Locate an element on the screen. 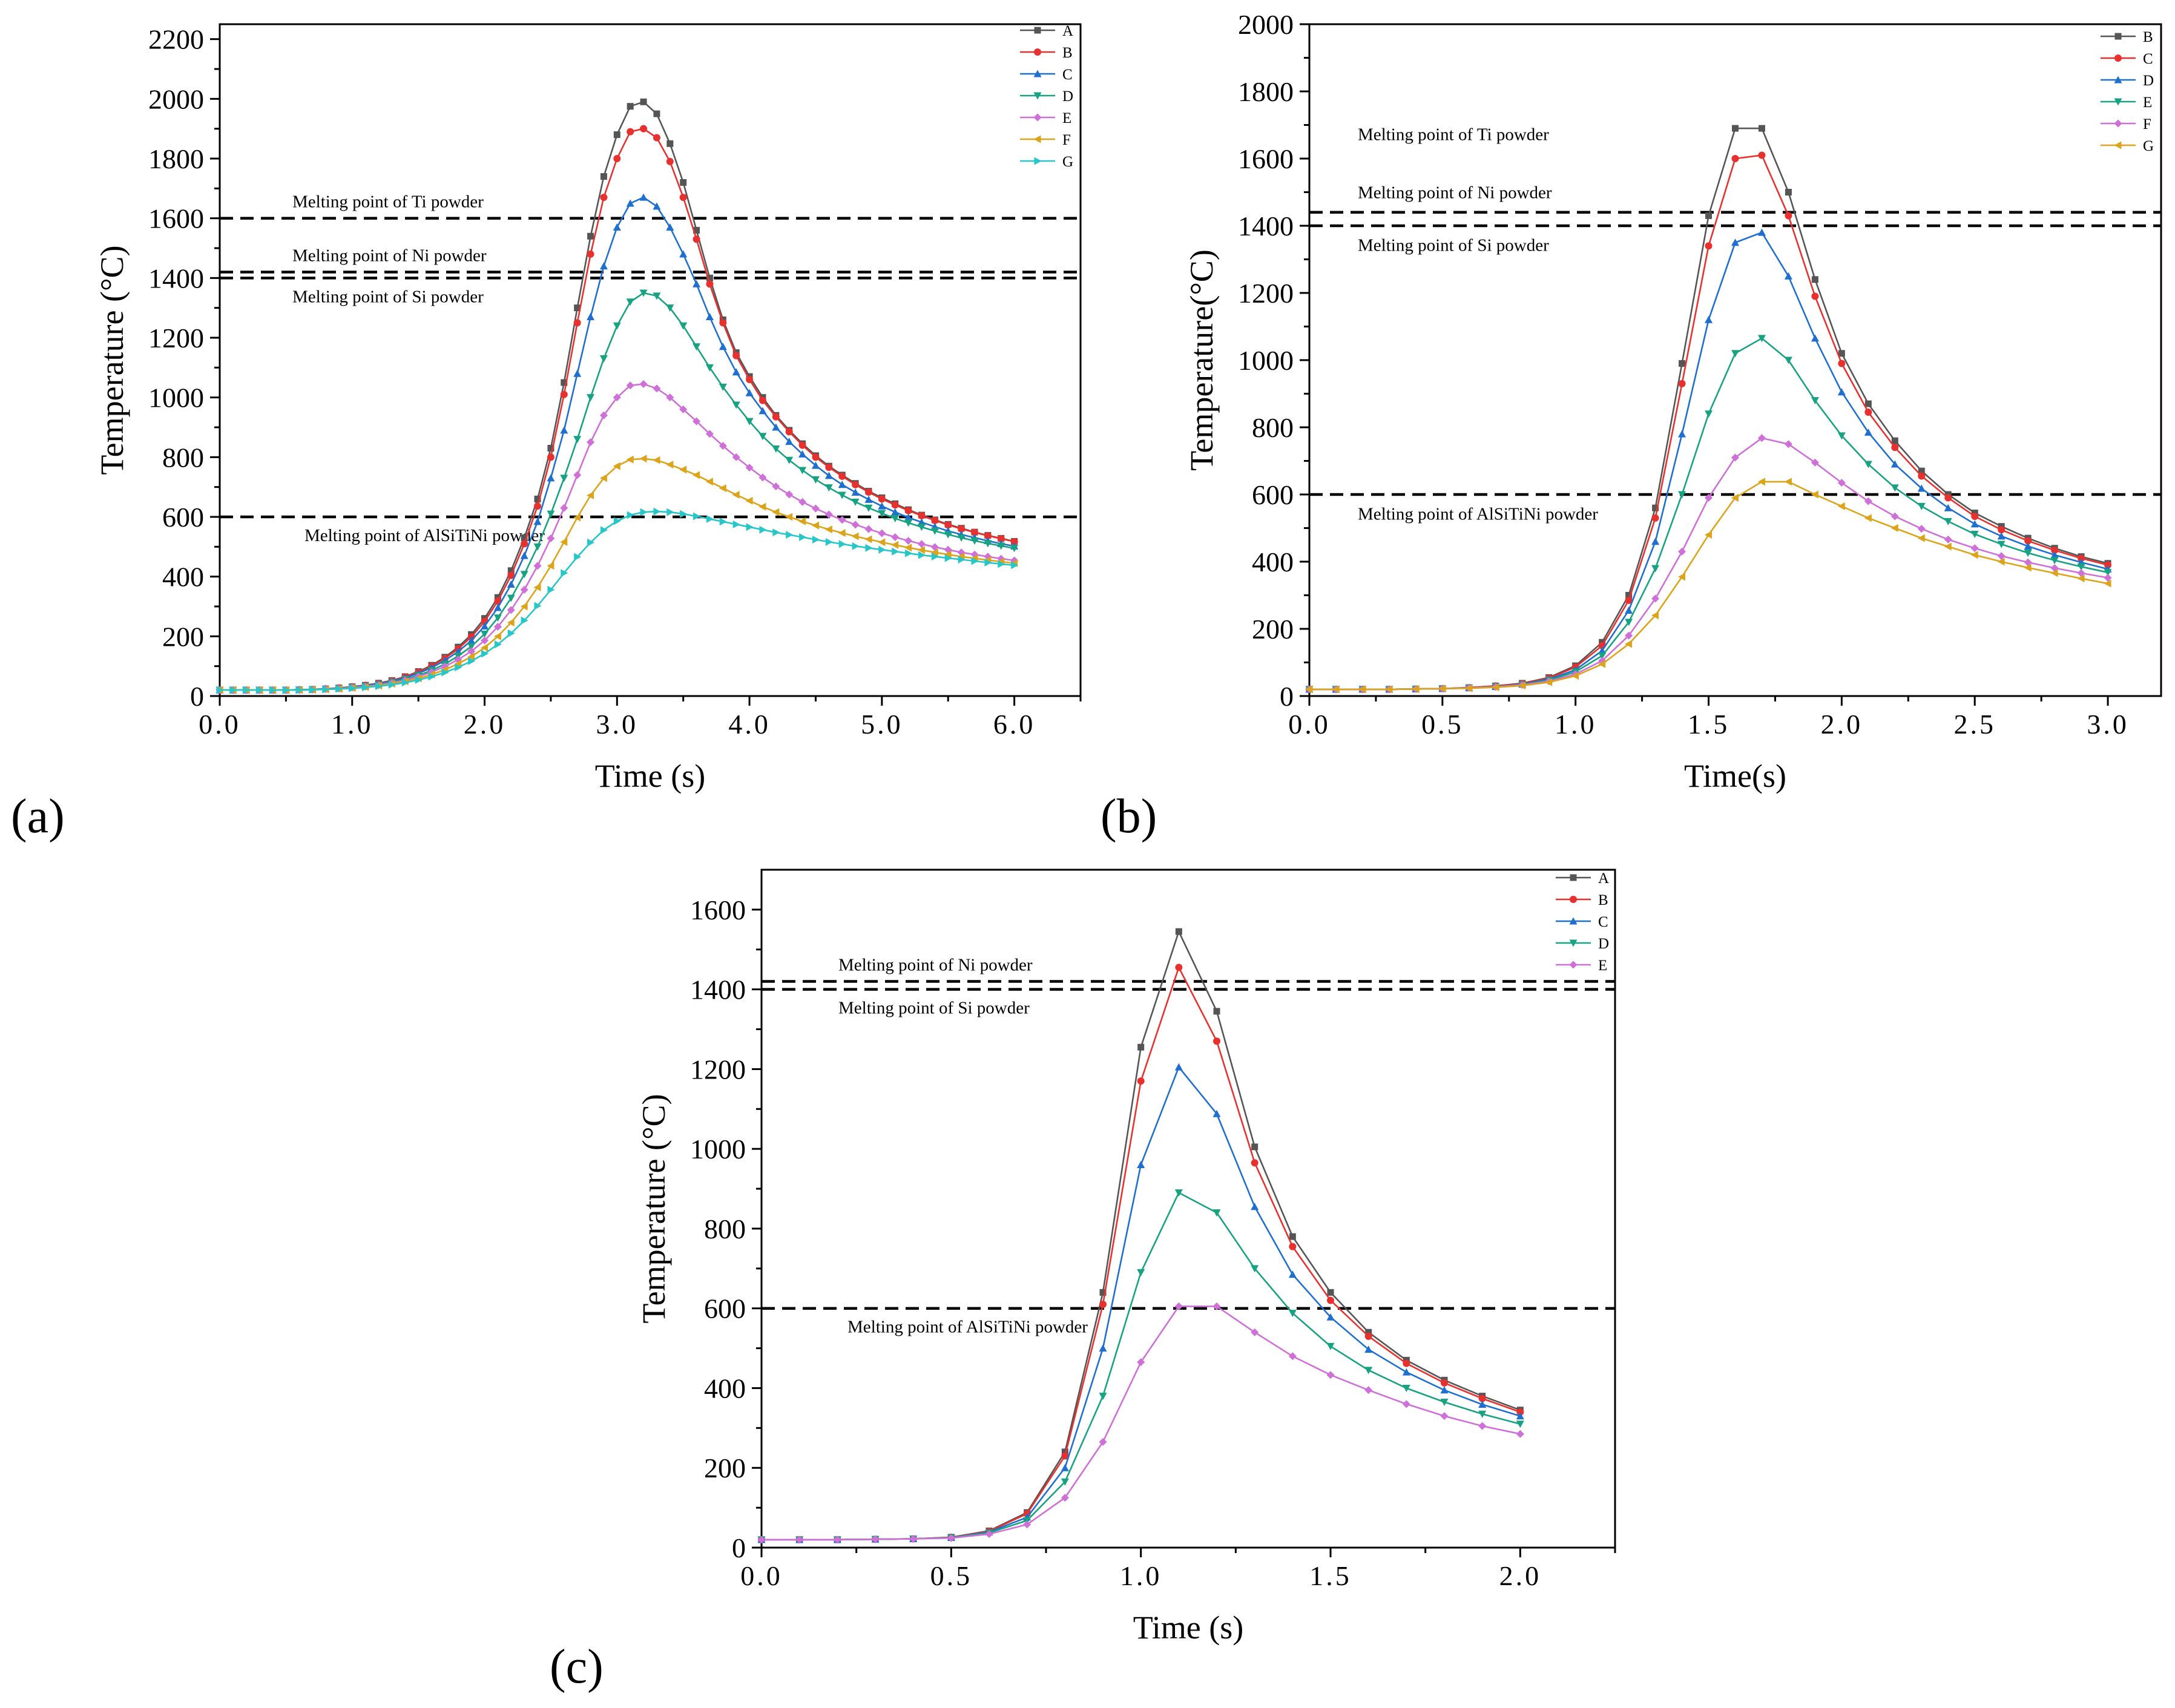 Image resolution: width=2175 pixels, height=1708 pixels. x-axis-title: Time(s) is located at coordinates (1735, 776).